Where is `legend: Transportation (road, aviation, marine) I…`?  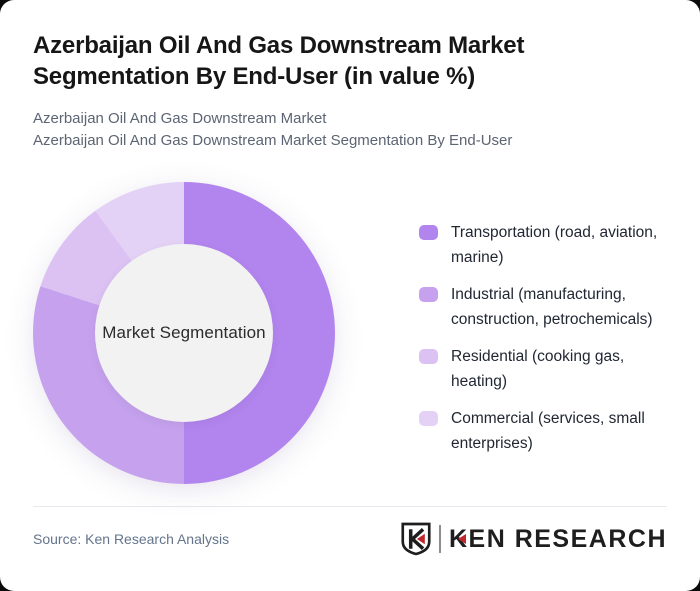
legend: Transportation (road, aviation, marine) I… is located at coordinates (550, 338).